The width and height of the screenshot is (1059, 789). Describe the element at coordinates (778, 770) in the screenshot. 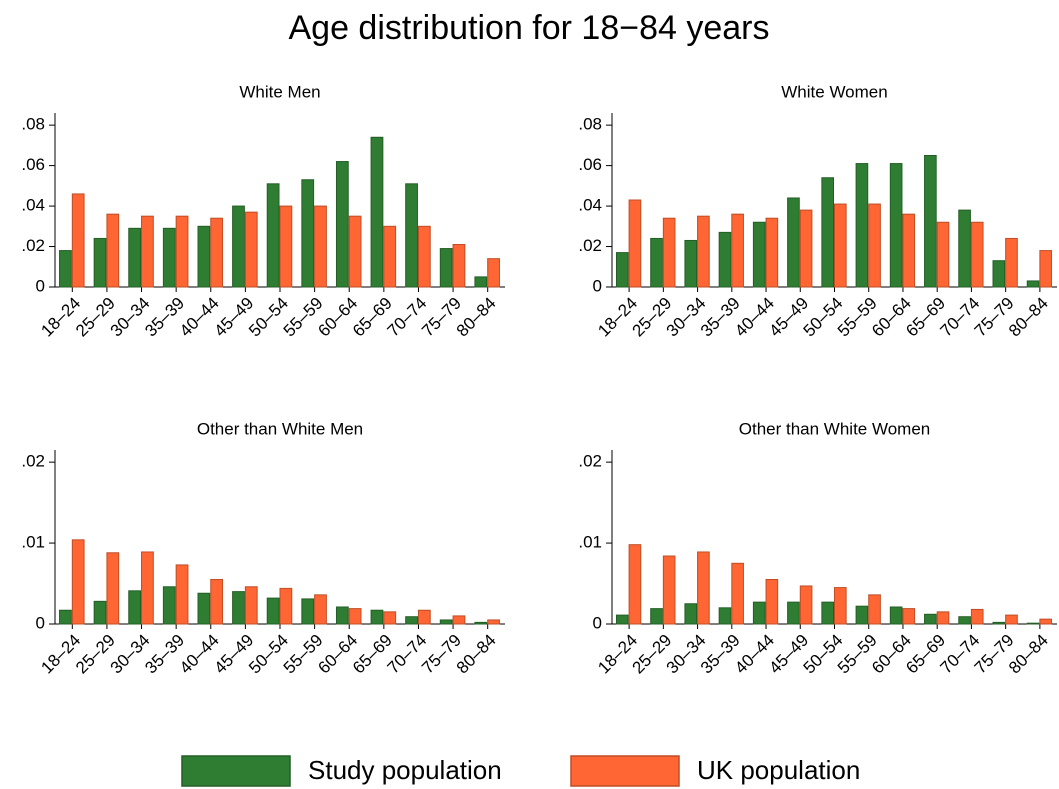

I see `legend-label: UK population` at that location.